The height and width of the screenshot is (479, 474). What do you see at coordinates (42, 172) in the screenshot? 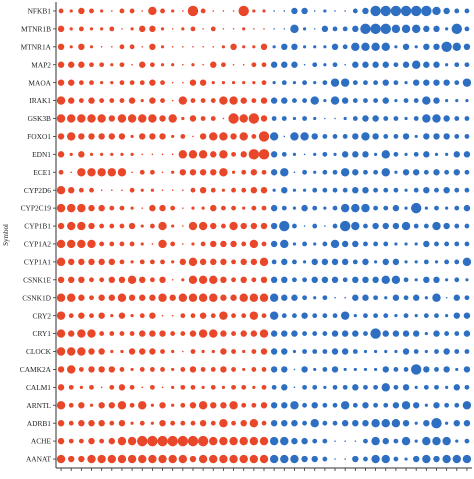
I see `y-tick-label: ECE1` at bounding box center [42, 172].